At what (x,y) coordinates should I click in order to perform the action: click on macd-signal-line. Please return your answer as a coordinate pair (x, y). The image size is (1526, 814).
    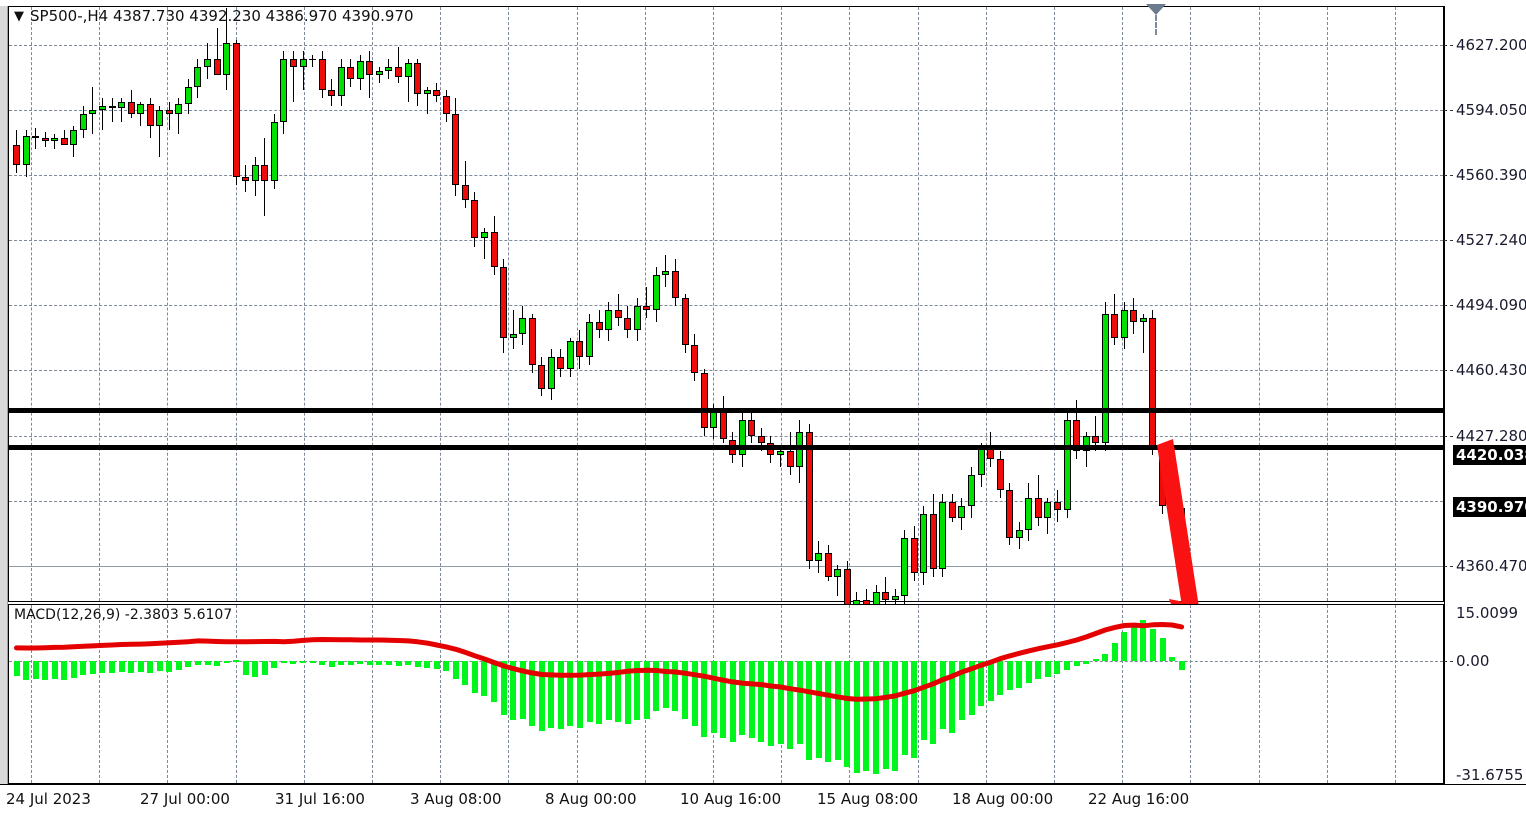
    Looking at the image, I should click on (599, 662).